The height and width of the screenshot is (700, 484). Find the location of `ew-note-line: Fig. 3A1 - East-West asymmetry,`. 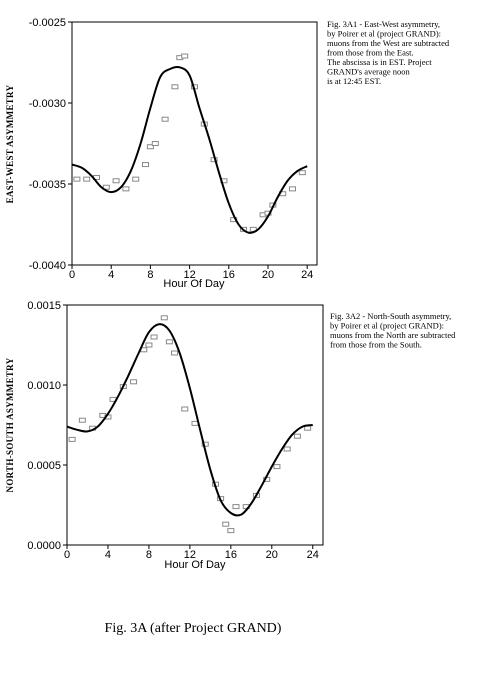

ew-note-line: Fig. 3A1 - East-West asymmetry, is located at coordinates (383, 24).